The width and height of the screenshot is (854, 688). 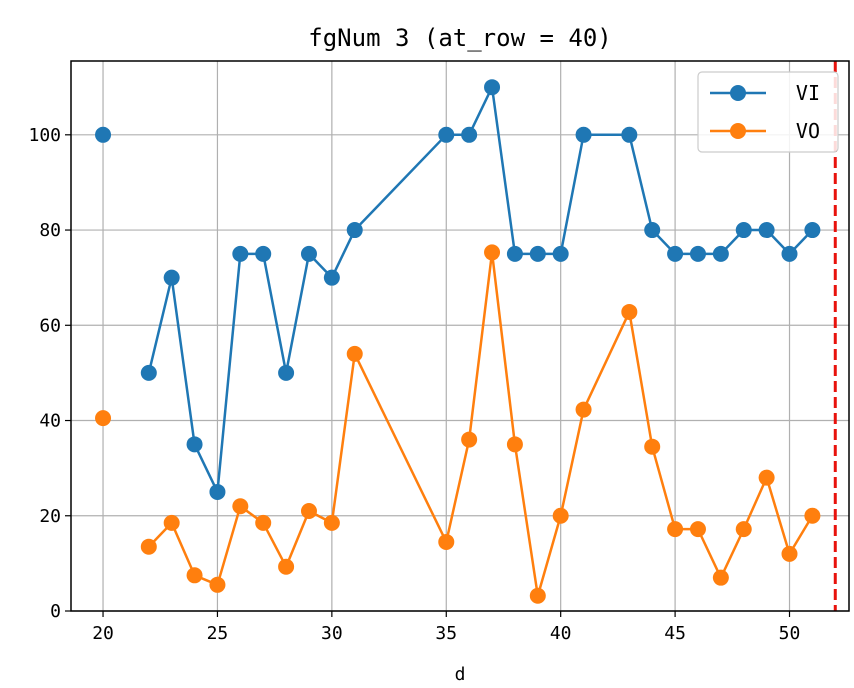 What do you see at coordinates (808, 131) in the screenshot?
I see `legend-label-vo: VO` at bounding box center [808, 131].